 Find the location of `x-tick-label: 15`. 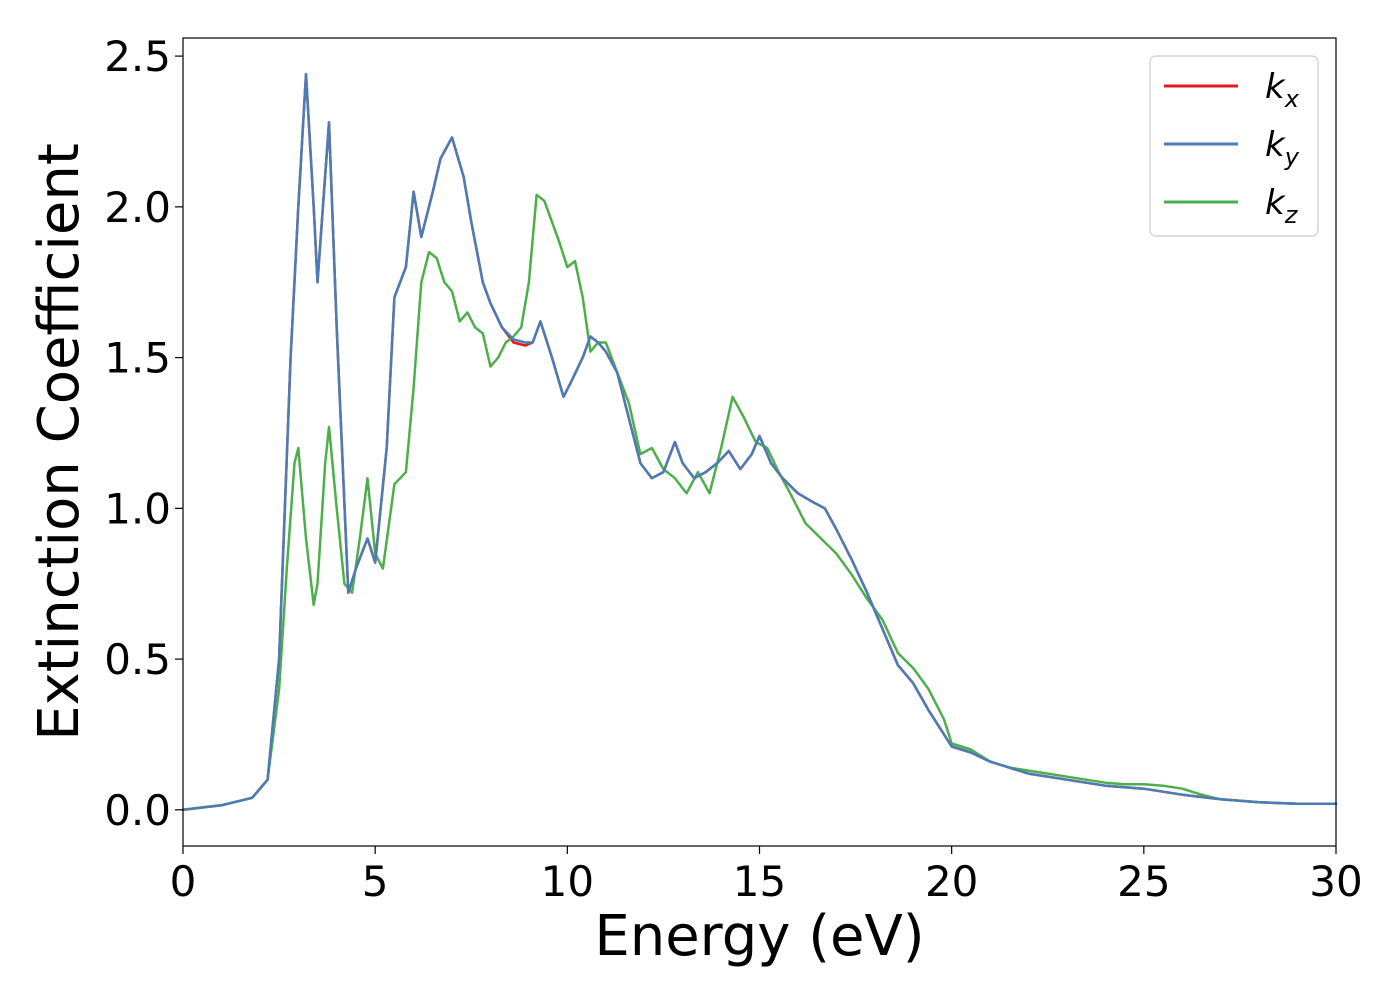

x-tick-label: 15 is located at coordinates (759, 881).